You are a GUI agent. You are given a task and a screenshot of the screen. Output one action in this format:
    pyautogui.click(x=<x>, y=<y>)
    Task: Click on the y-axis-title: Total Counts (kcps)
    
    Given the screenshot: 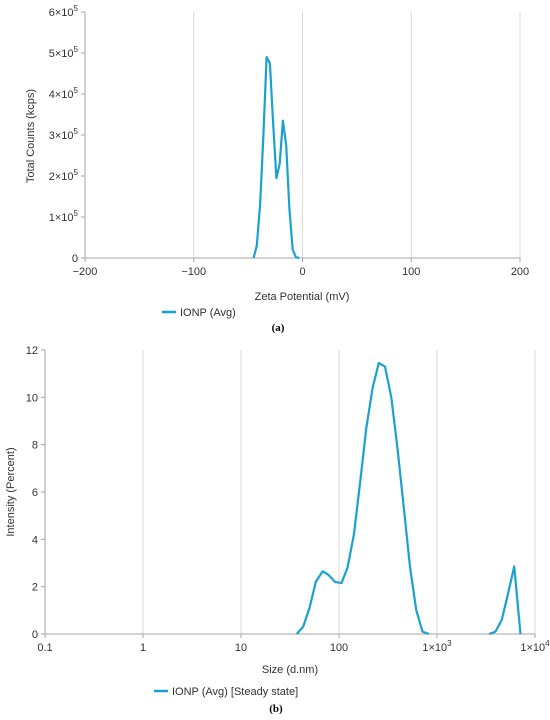 What is the action you would take?
    pyautogui.click(x=31, y=136)
    